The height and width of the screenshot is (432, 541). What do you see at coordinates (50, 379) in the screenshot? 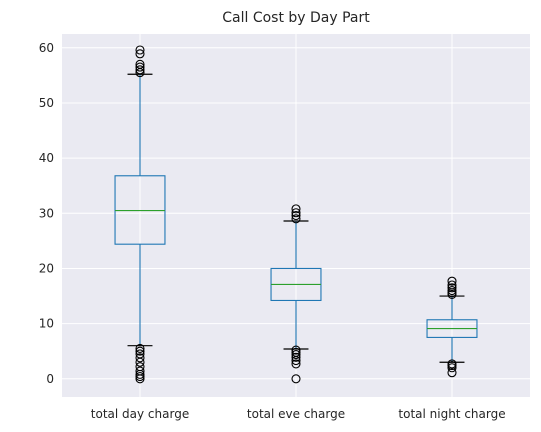
I see `y-tick-label: 0` at bounding box center [50, 379].